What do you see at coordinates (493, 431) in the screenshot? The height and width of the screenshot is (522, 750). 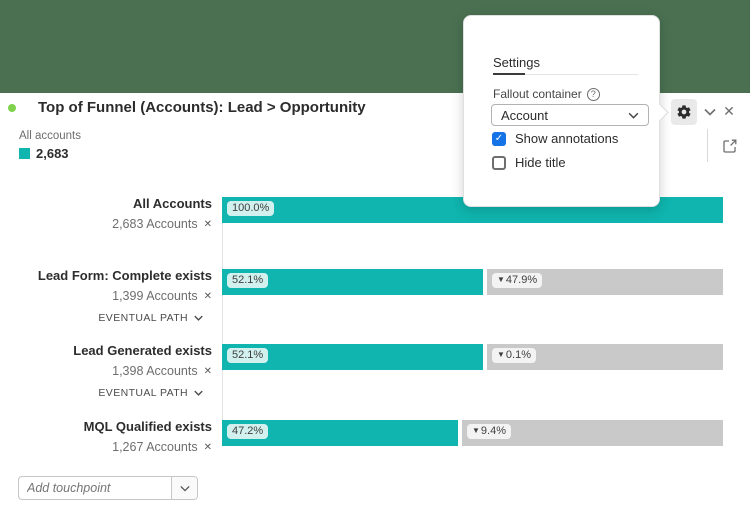 I see `fallout-pct-text: 9.4%` at bounding box center [493, 431].